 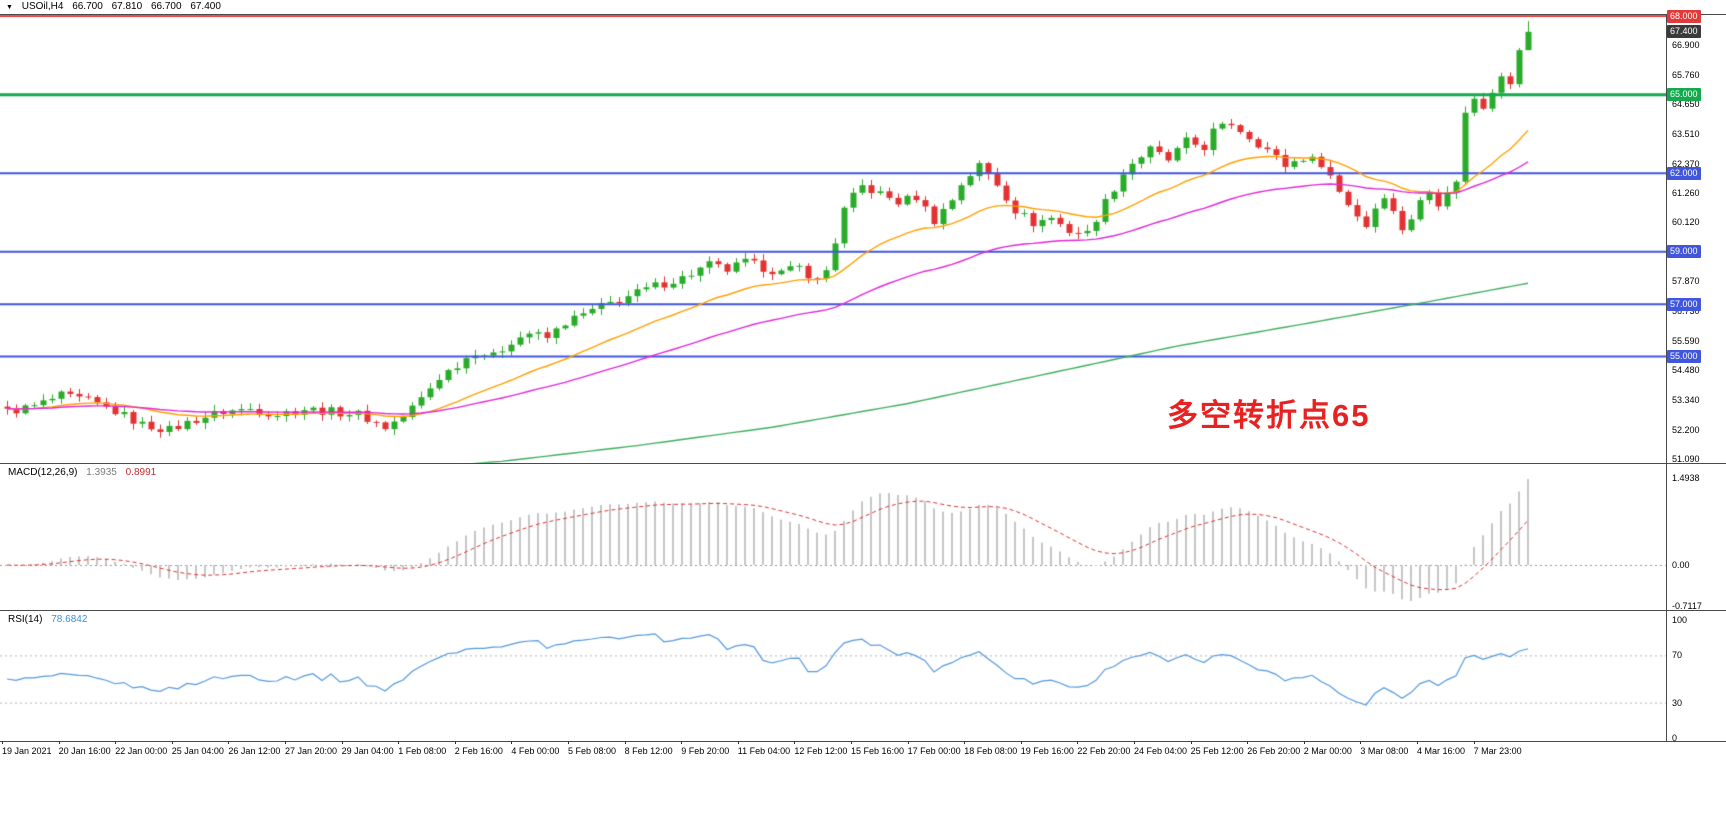 What do you see at coordinates (50, 619) in the screenshot?
I see `rsi-label-row: RSI(14) 78.6842` at bounding box center [50, 619].